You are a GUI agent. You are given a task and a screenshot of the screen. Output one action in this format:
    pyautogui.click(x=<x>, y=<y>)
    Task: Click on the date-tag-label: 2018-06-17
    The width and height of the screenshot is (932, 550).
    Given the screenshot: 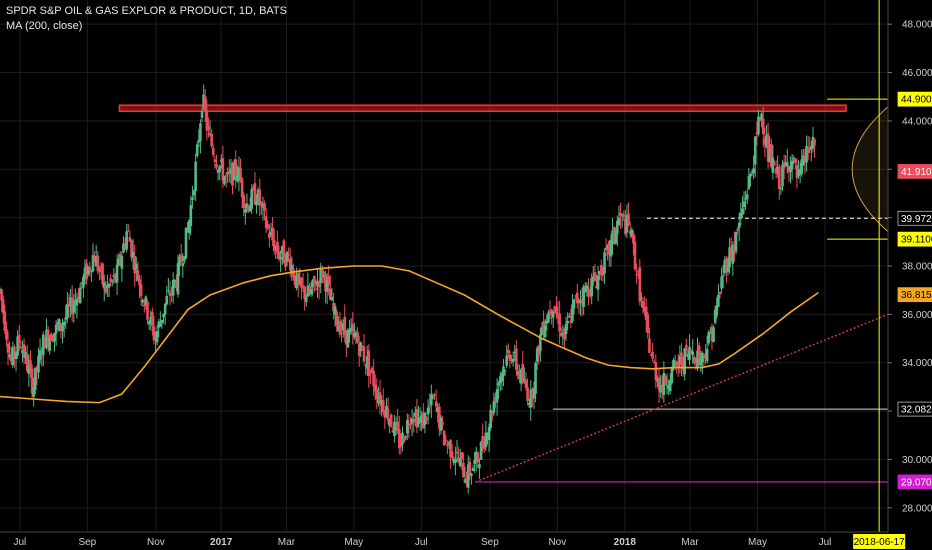 What is the action you would take?
    pyautogui.click(x=880, y=542)
    